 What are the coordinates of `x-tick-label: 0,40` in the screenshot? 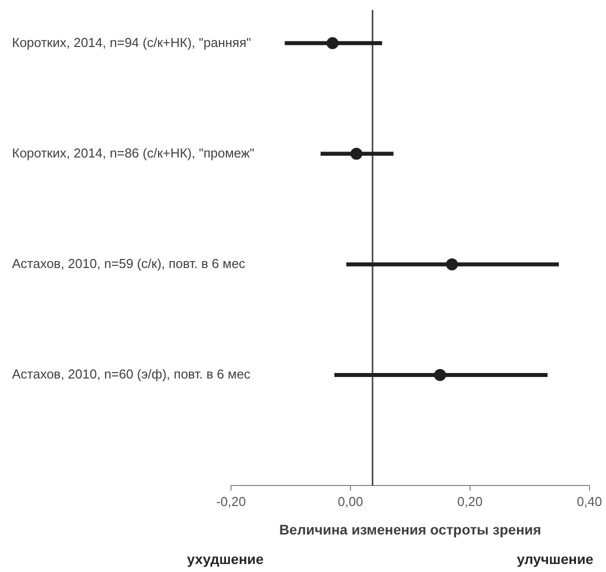 It's located at (589, 501).